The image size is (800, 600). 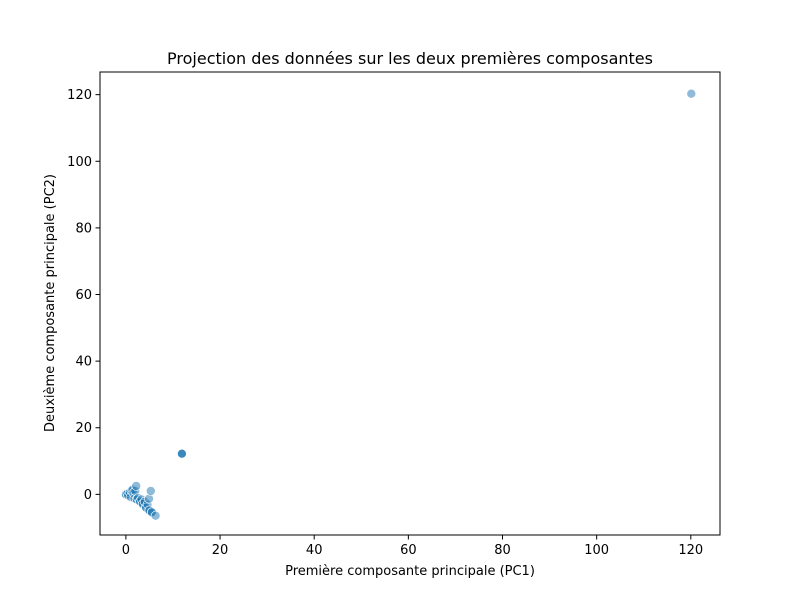 I want to click on y-tick-label: 100, so click(x=79, y=162).